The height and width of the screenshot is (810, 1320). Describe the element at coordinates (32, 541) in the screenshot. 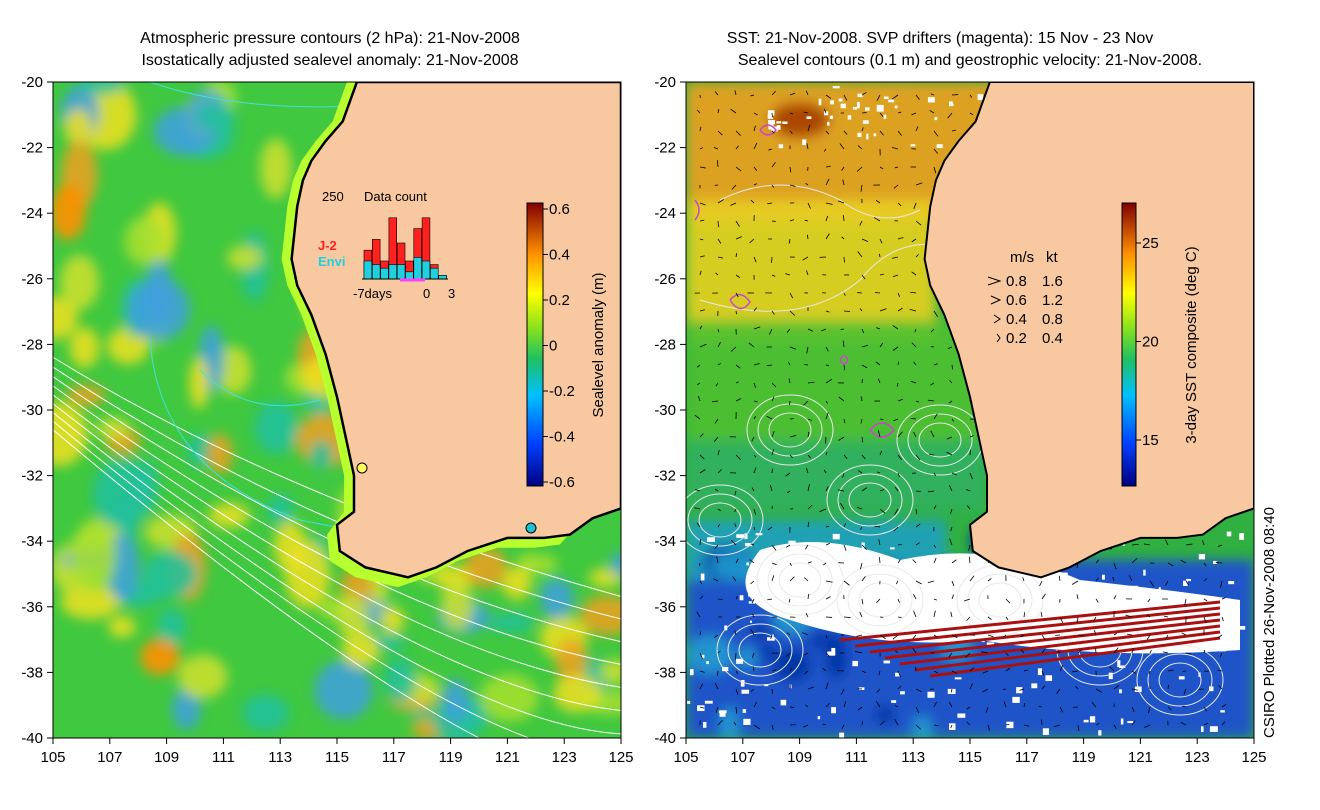

I see `left-y-tick-label: -34` at that location.